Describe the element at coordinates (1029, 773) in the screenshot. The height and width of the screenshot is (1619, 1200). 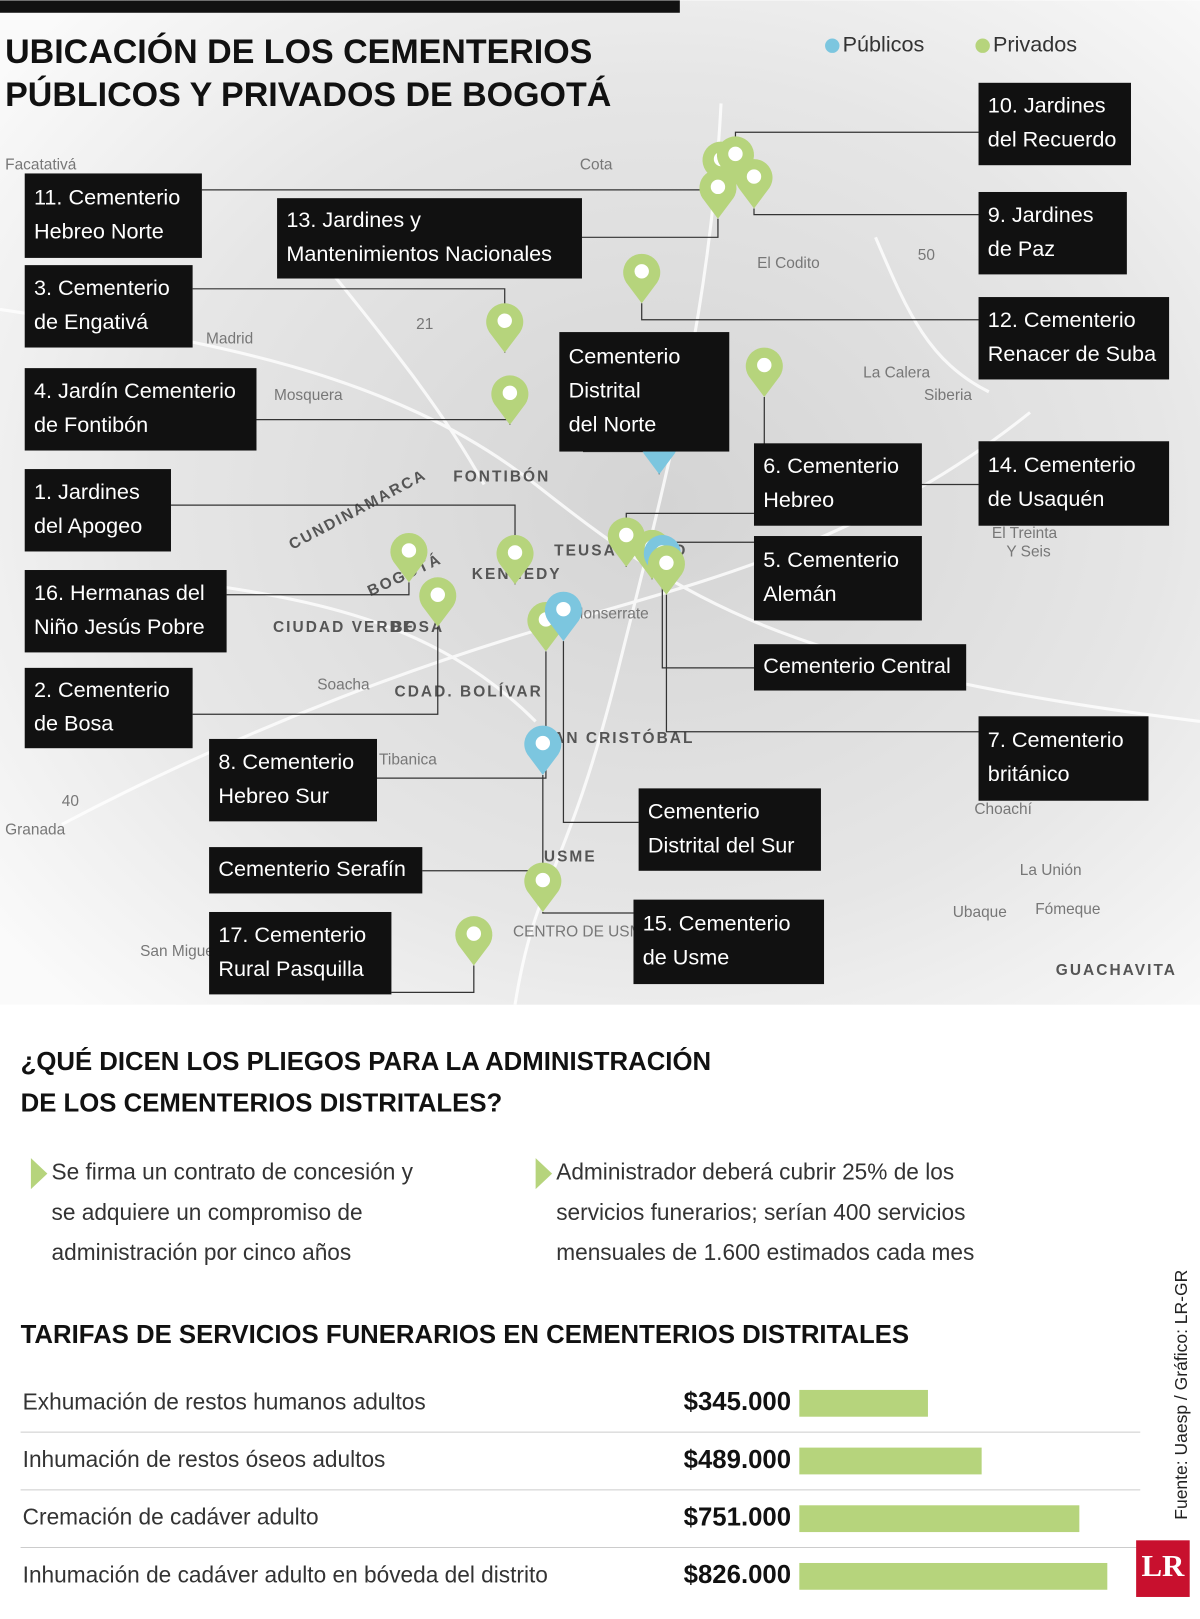
I see `cemetery-label: británico` at that location.